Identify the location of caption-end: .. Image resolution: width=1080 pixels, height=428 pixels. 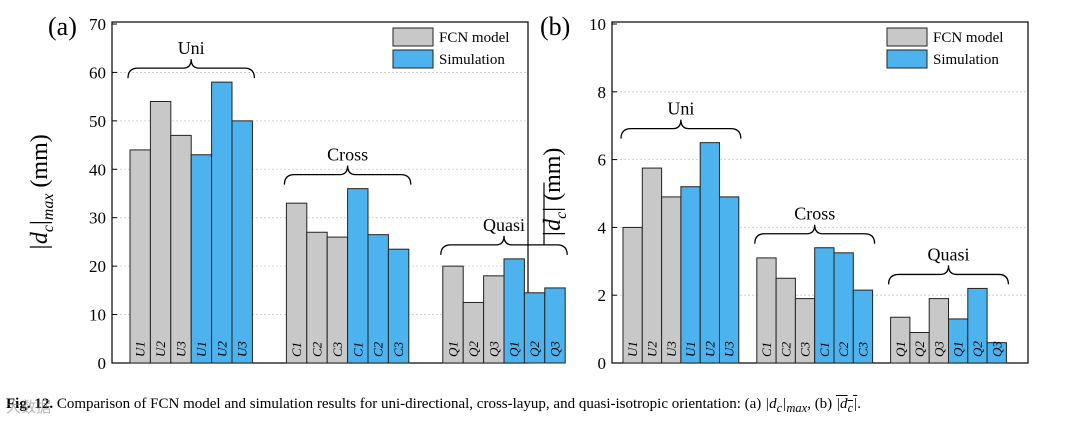
(859, 404).